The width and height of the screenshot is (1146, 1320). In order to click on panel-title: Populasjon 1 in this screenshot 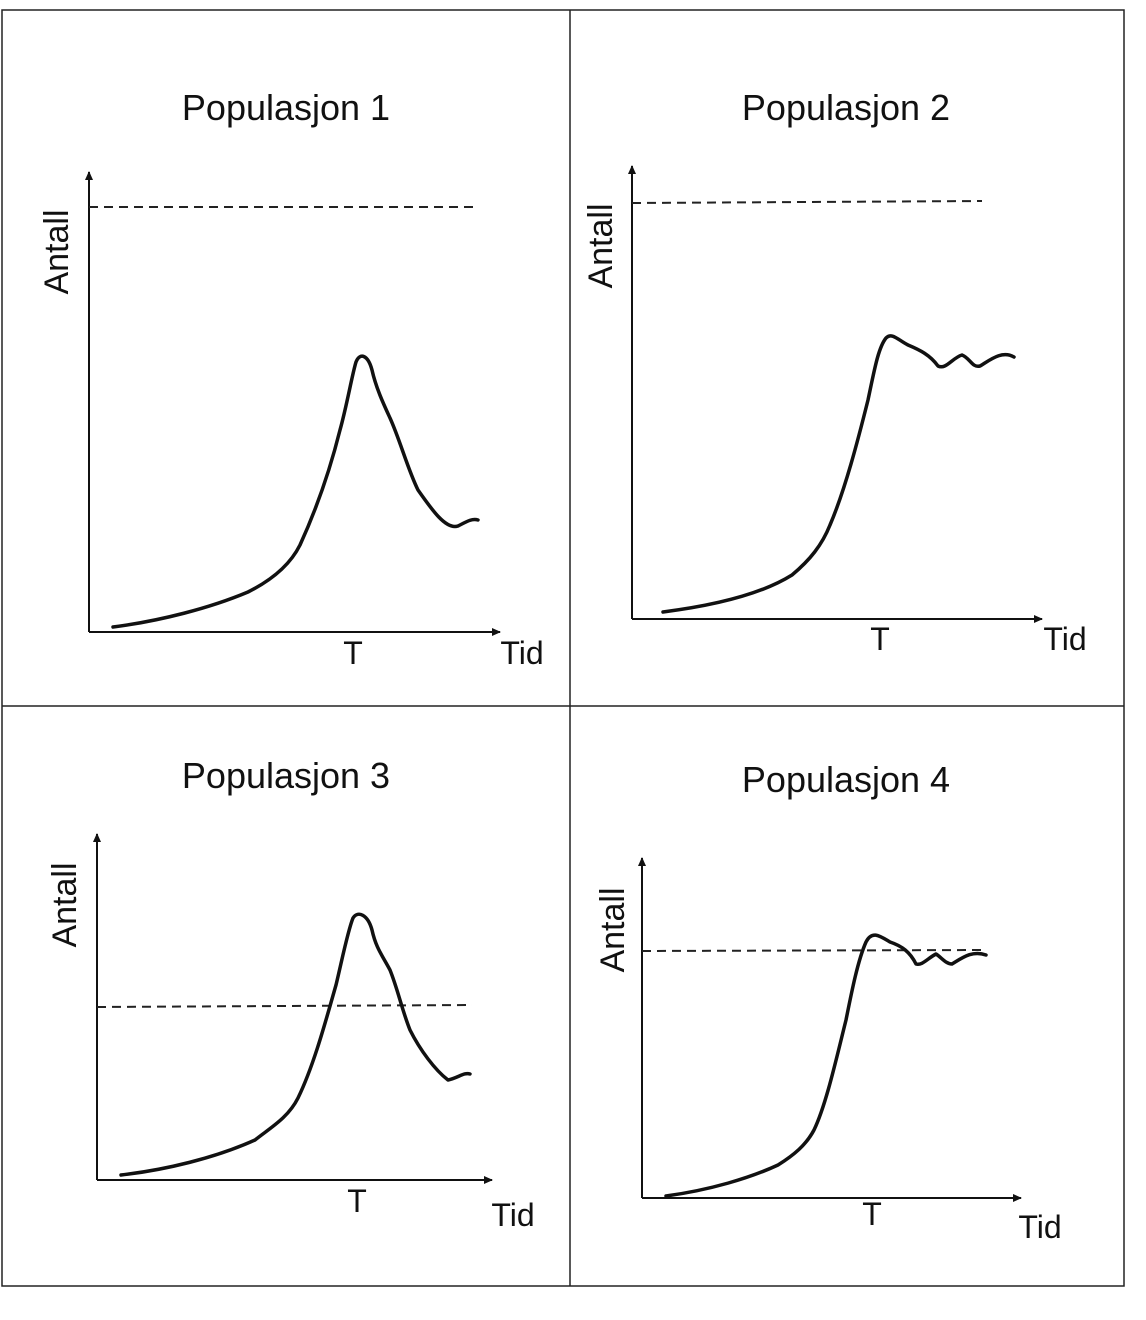, I will do `click(286, 107)`.